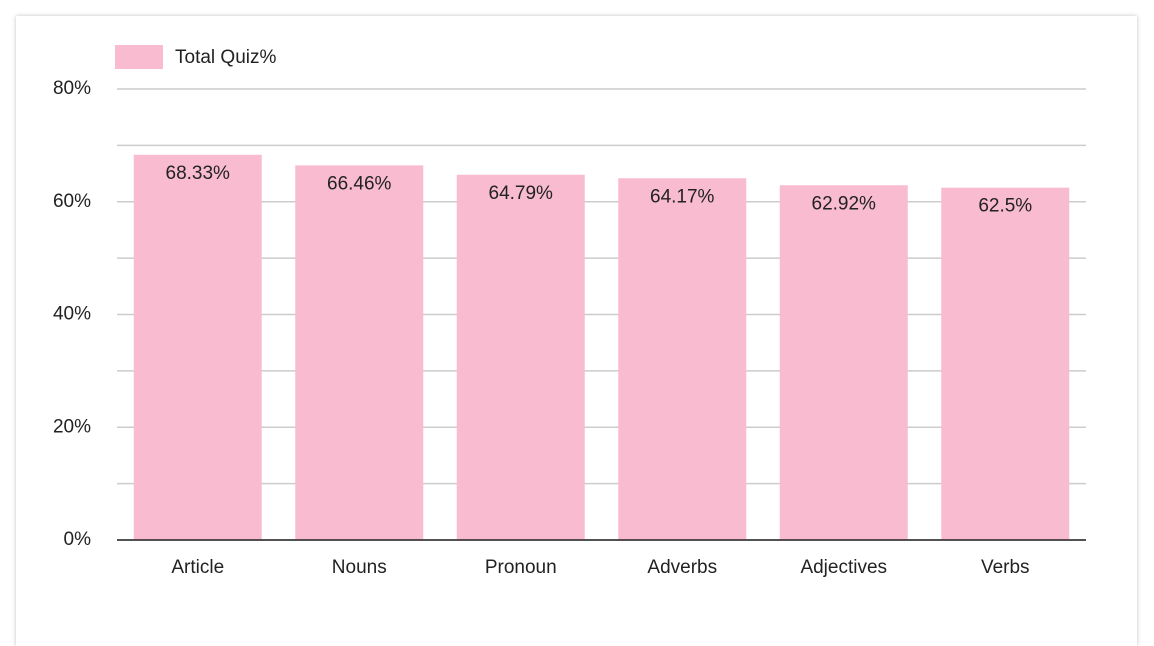 The width and height of the screenshot is (1154, 646). I want to click on data-label: 62.5%, so click(1005, 206).